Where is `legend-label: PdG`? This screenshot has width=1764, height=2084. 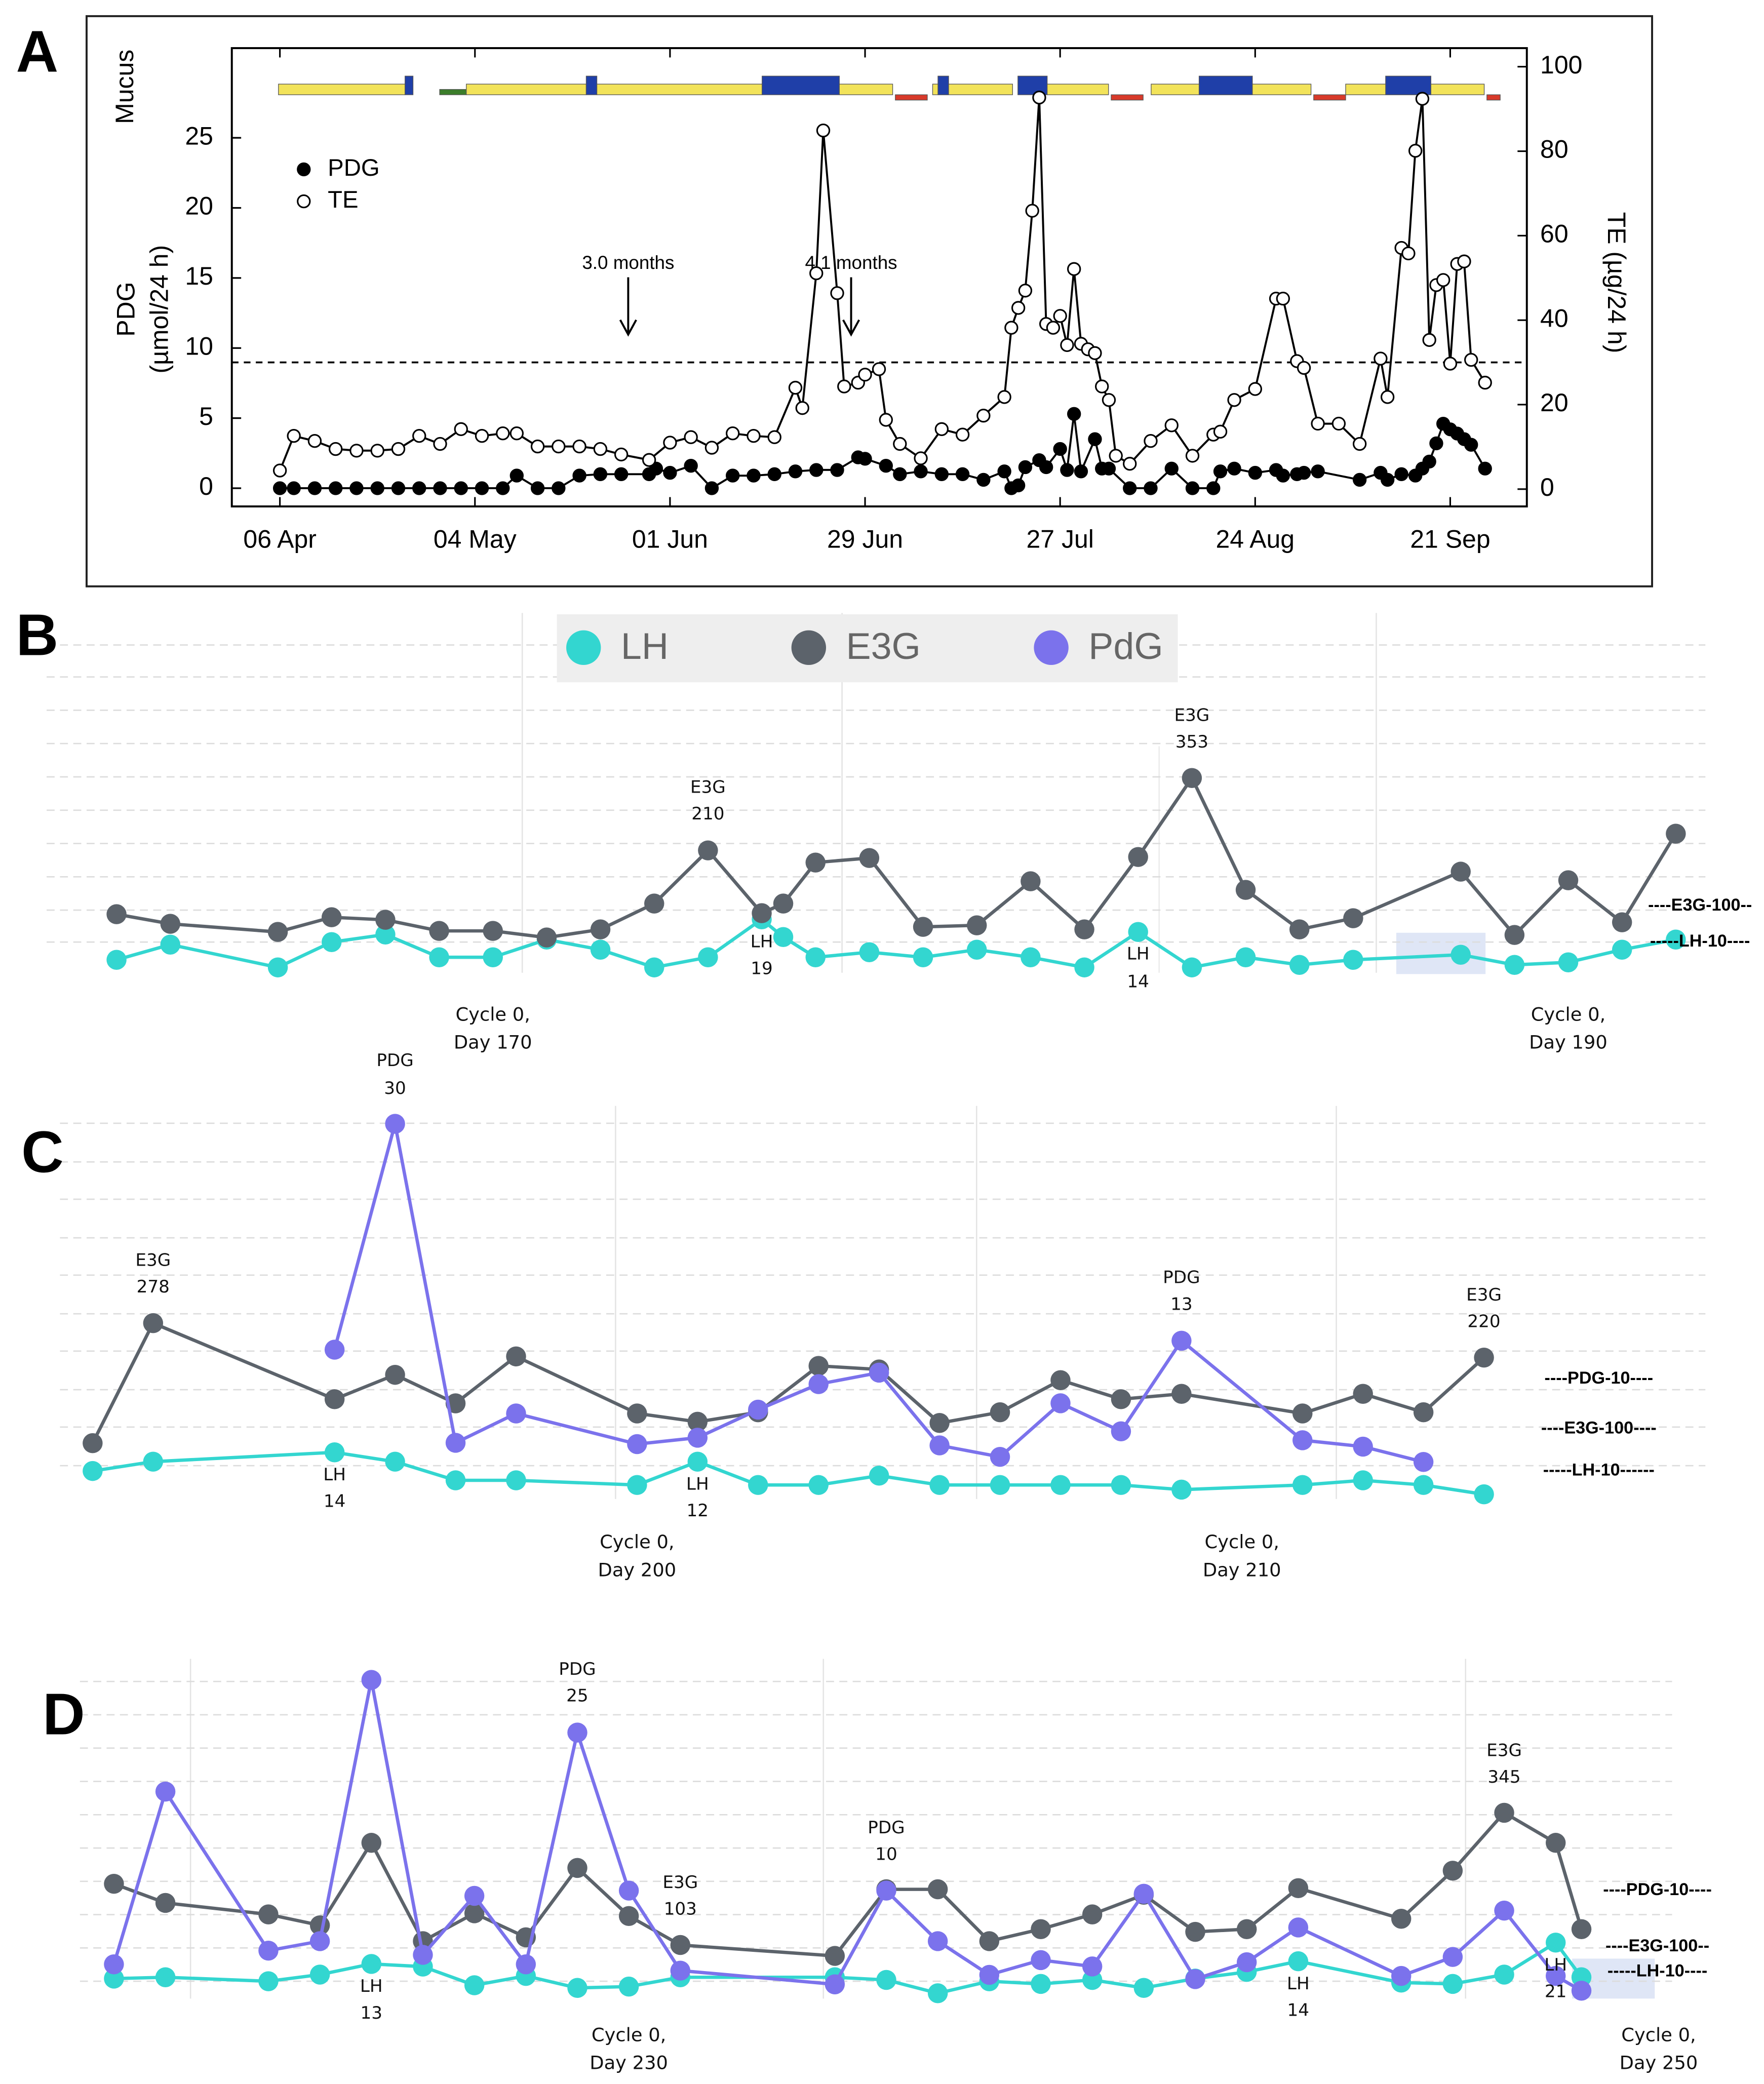
legend-label: PdG is located at coordinates (1125, 646).